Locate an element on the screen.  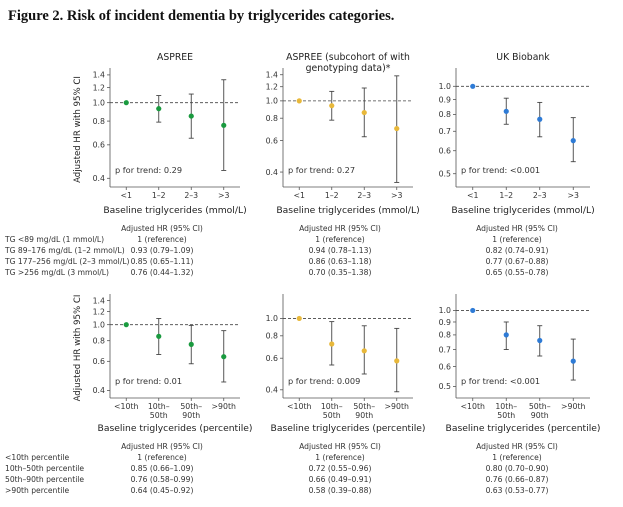
table-row-label: >90th percentile is located at coordinates (37, 490).